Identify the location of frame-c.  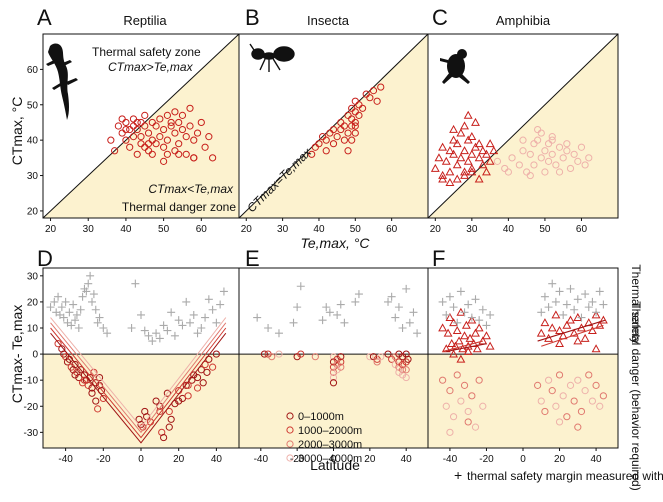
(523, 126).